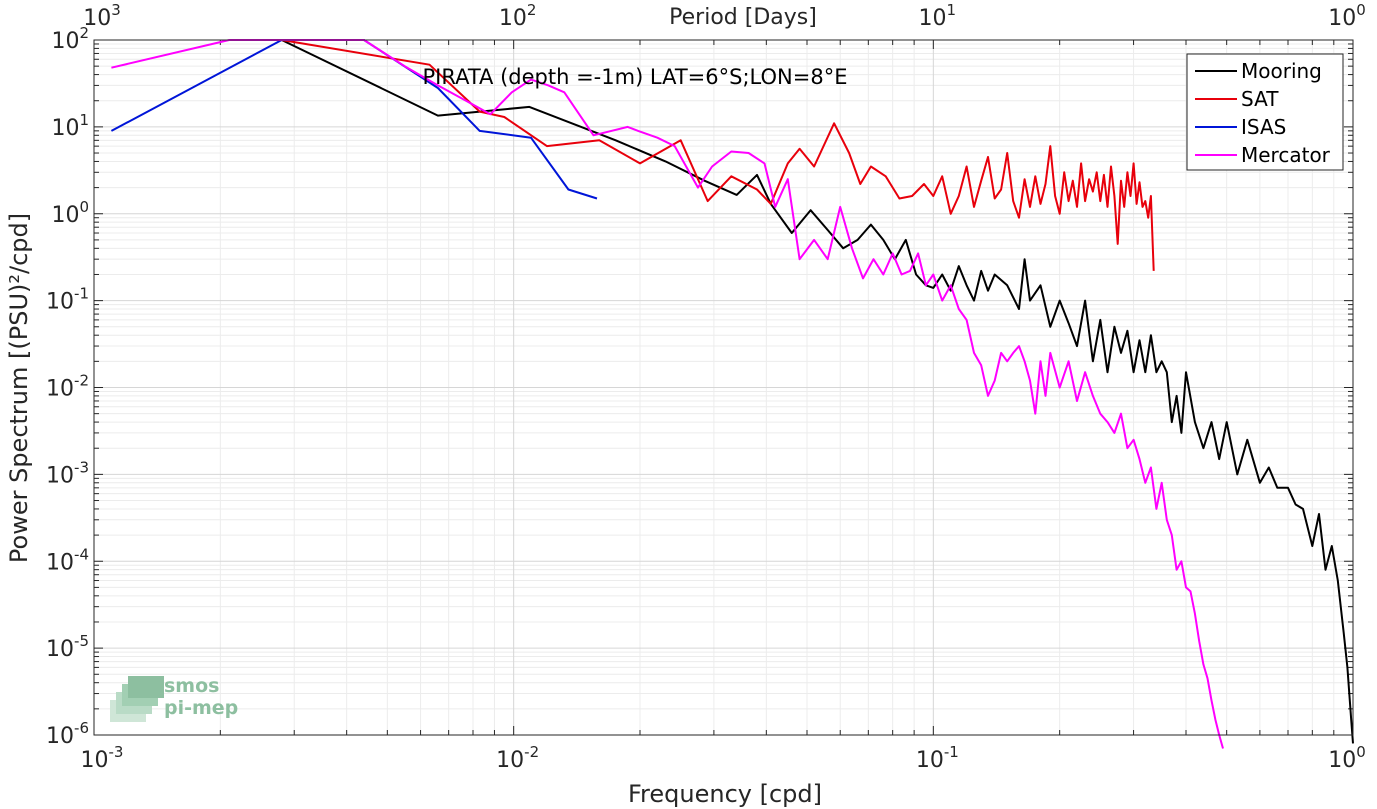 The image size is (1377, 809). What do you see at coordinates (67, 473) in the screenshot?
I see `y-tick-label: 10⁻³` at bounding box center [67, 473].